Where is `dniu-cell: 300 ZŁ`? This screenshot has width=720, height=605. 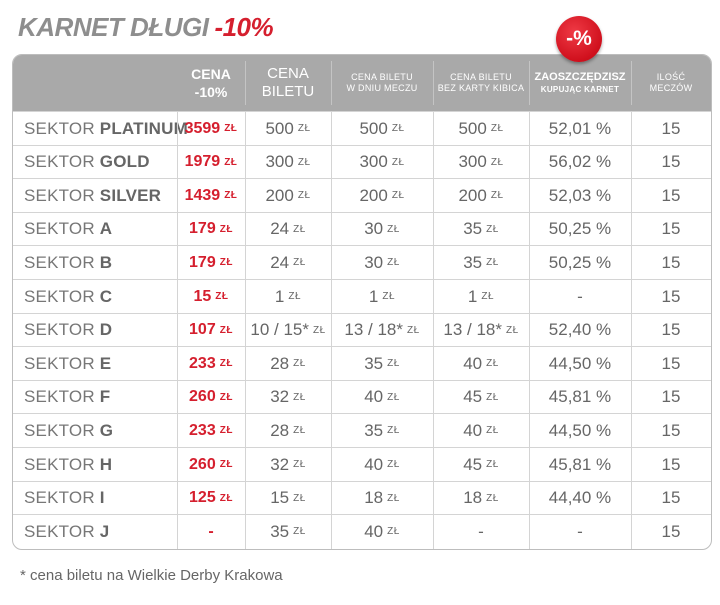
dniu-cell: 300 ZŁ is located at coordinates (382, 162).